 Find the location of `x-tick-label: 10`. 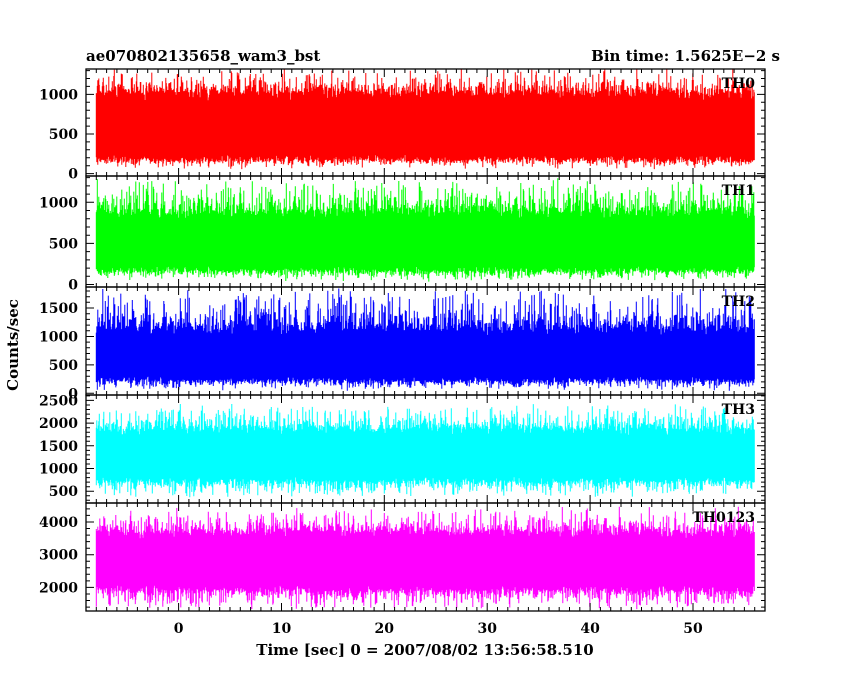

x-tick-label: 10 is located at coordinates (282, 629).